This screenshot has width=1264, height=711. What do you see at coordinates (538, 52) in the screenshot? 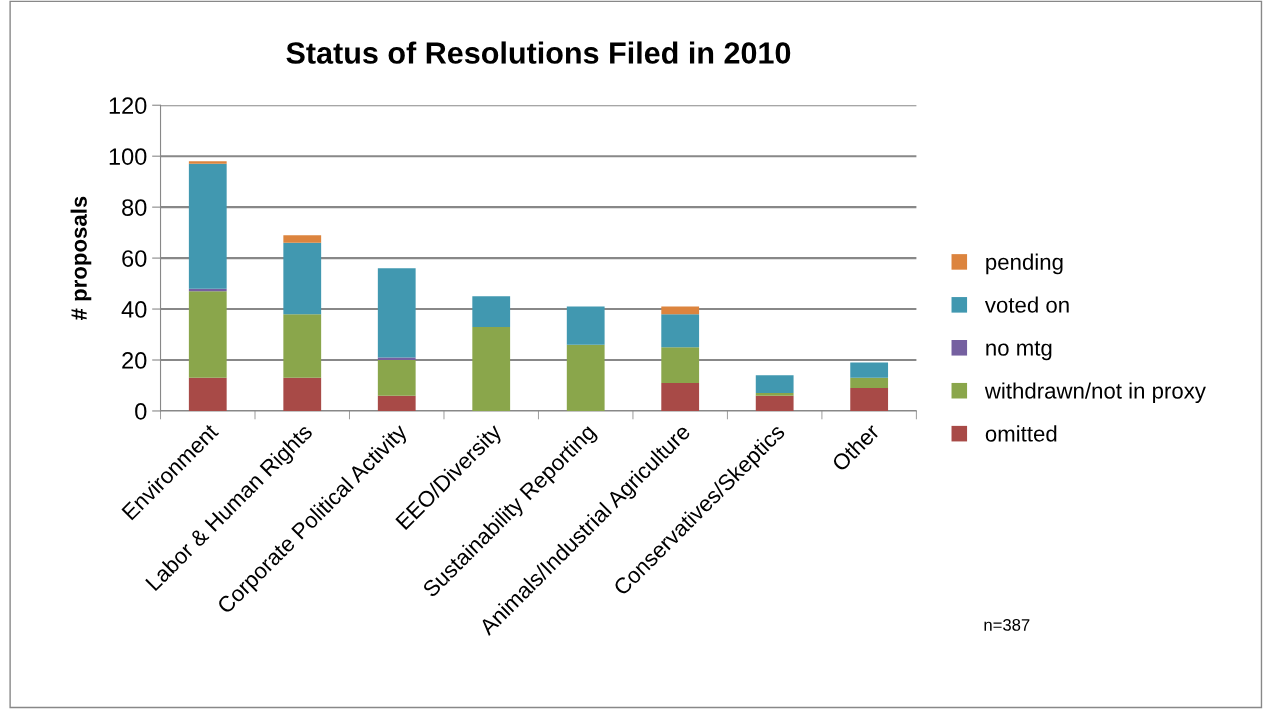
I see `chart-title: Status of Resolutions Filed in 2010` at bounding box center [538, 52].